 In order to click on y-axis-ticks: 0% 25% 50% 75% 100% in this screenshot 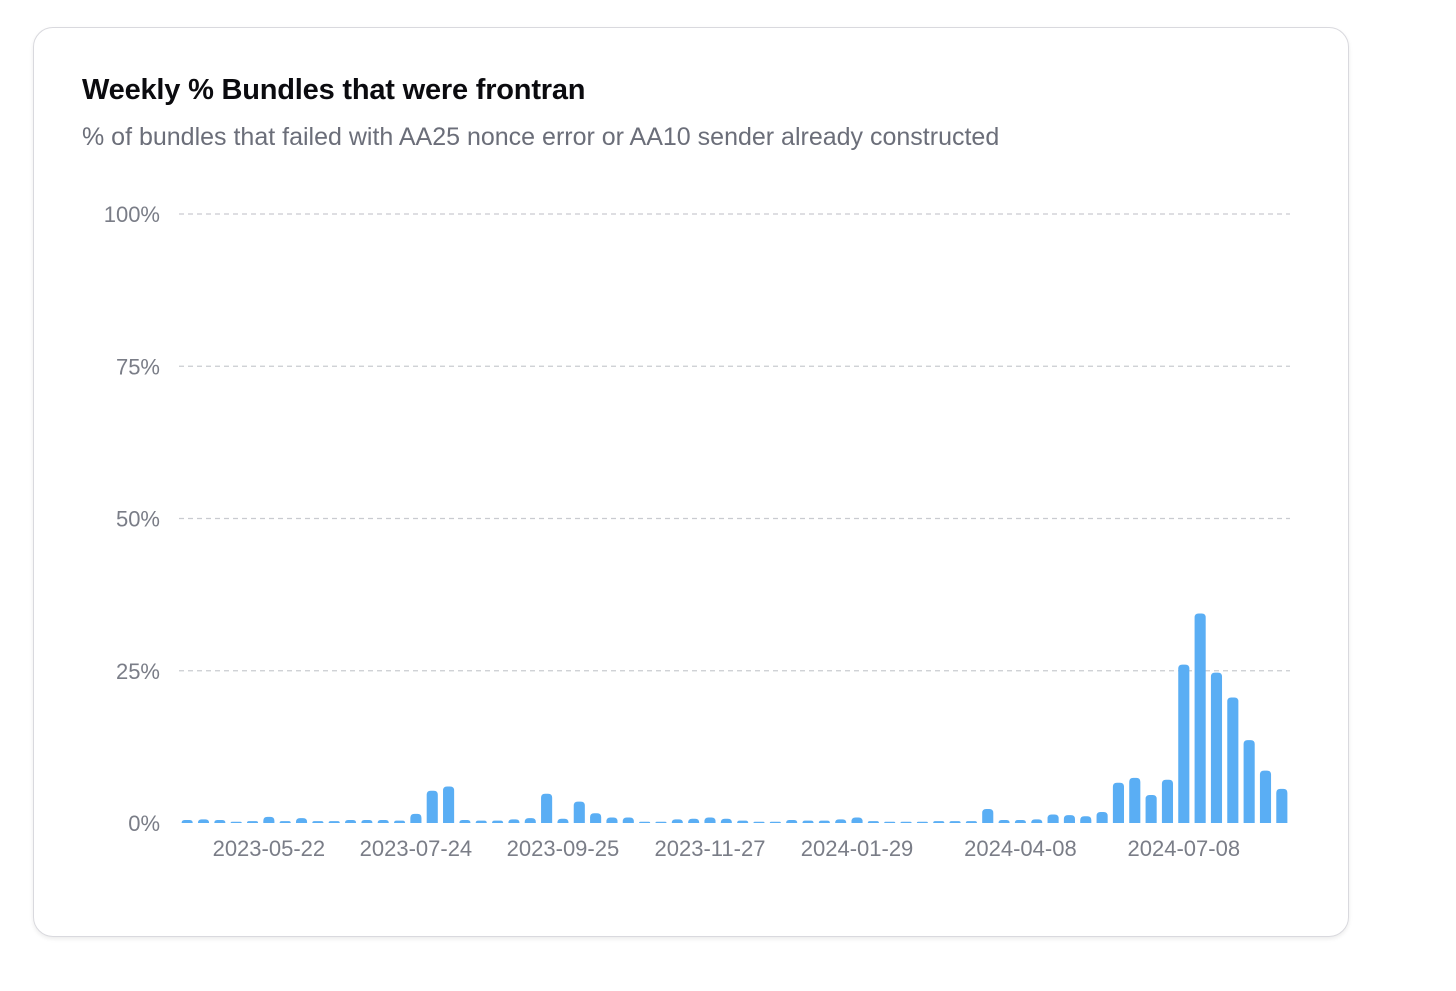, I will do `click(132, 519)`.